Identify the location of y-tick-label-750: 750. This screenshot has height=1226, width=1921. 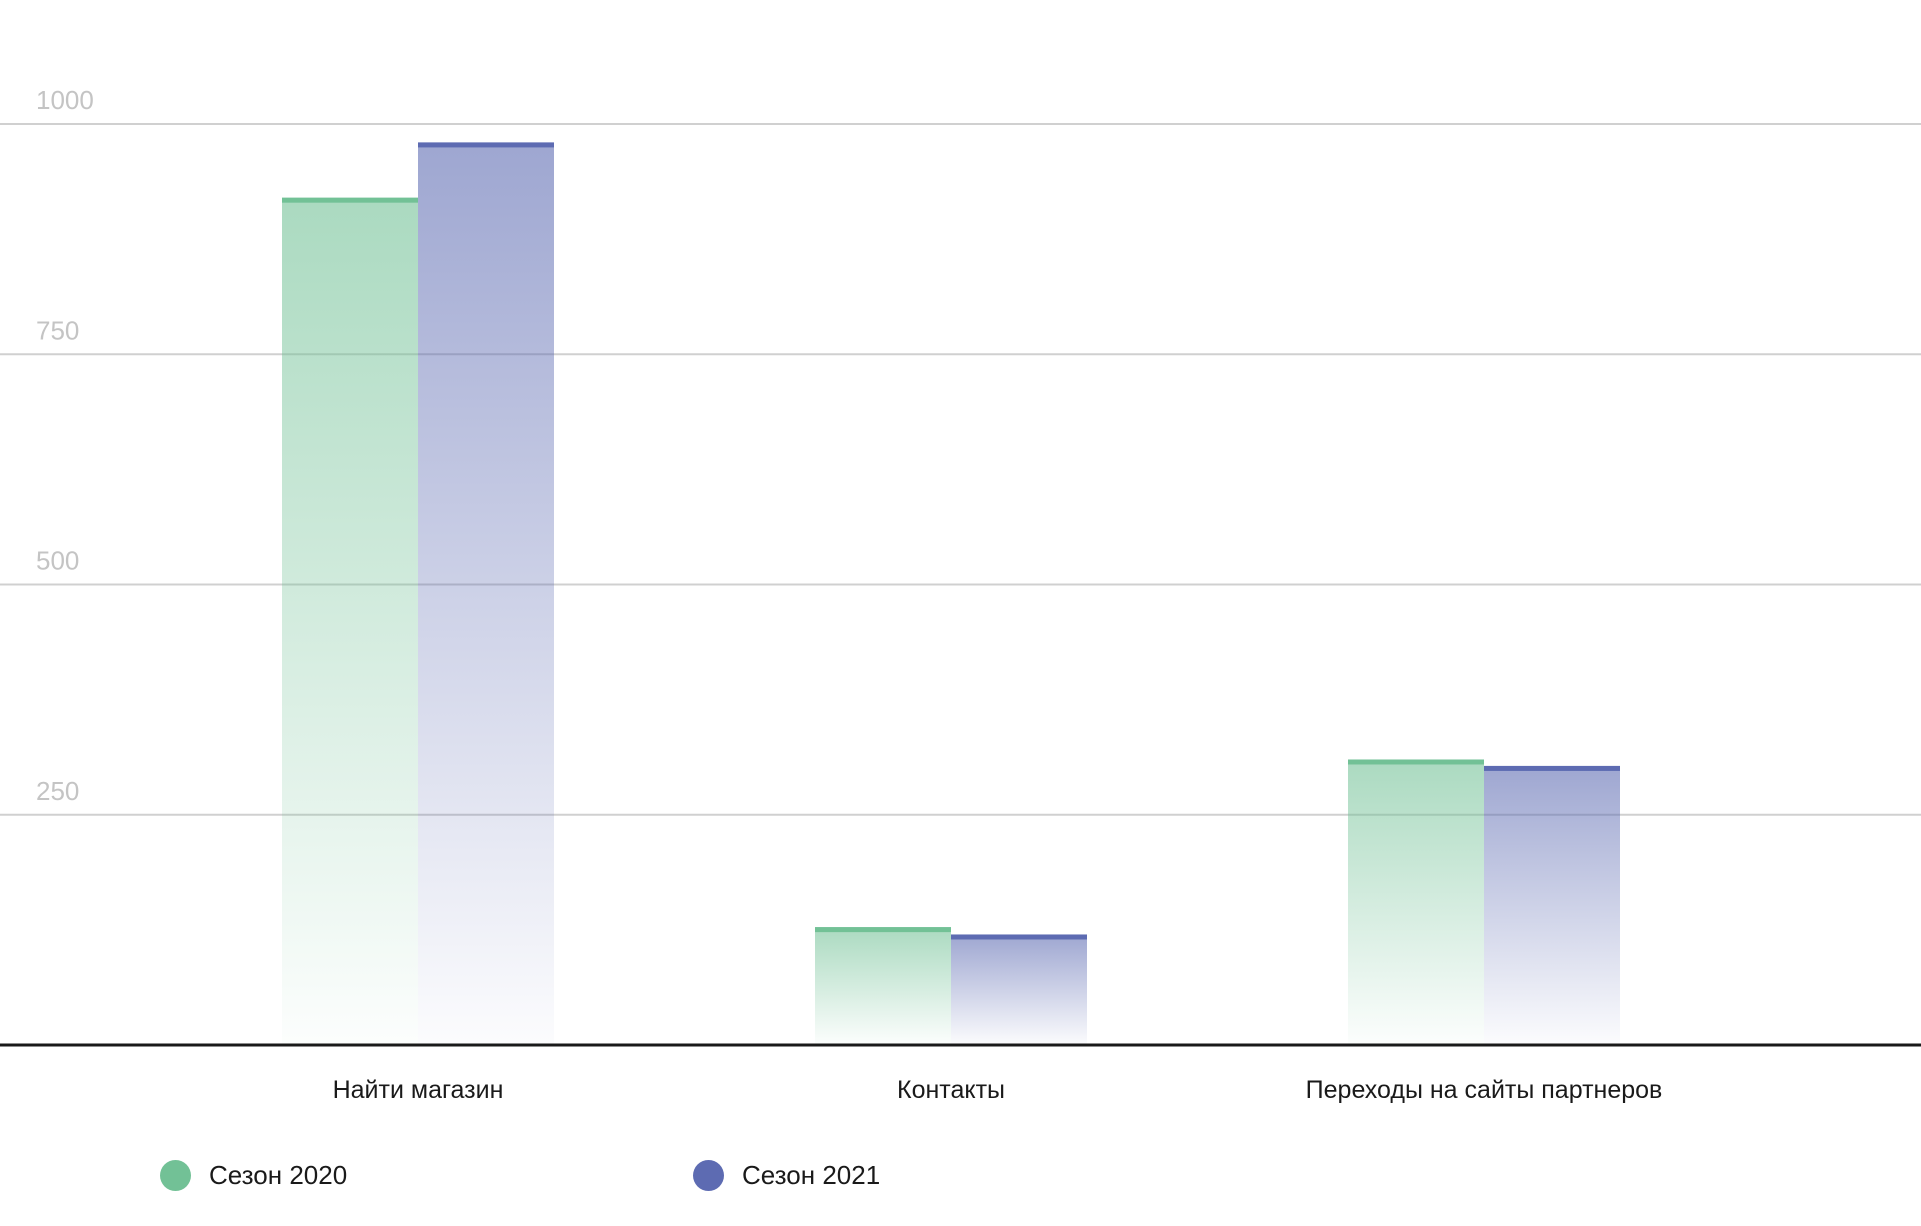
(57, 330).